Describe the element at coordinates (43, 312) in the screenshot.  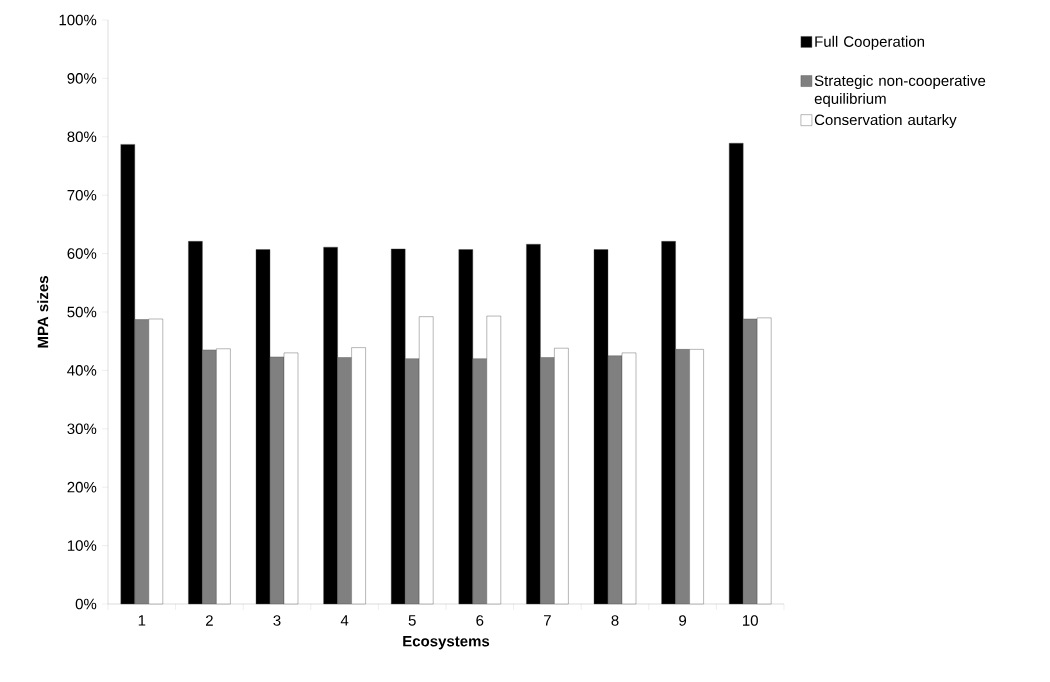
I see `y-axis-title: MPA sizes` at that location.